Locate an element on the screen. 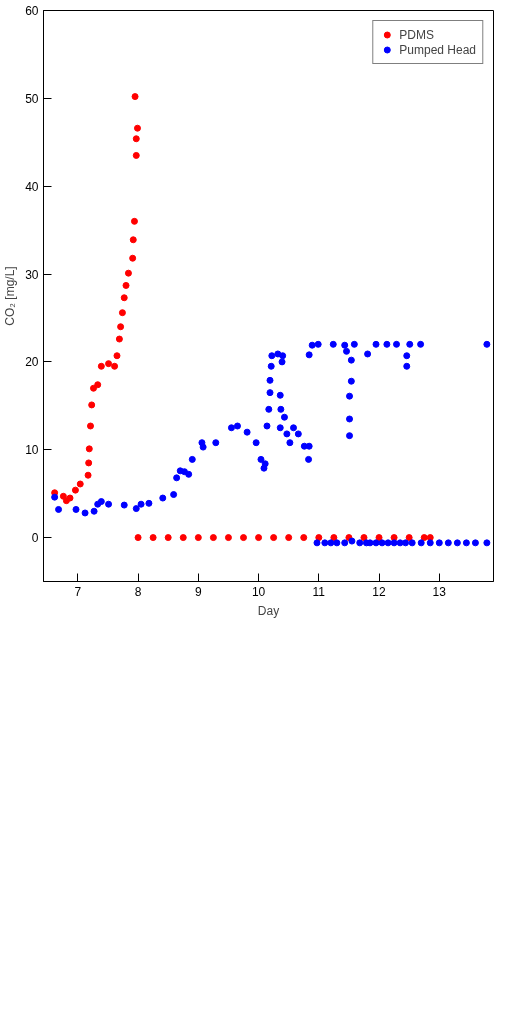  x-tick-label: 10 is located at coordinates (258, 591).